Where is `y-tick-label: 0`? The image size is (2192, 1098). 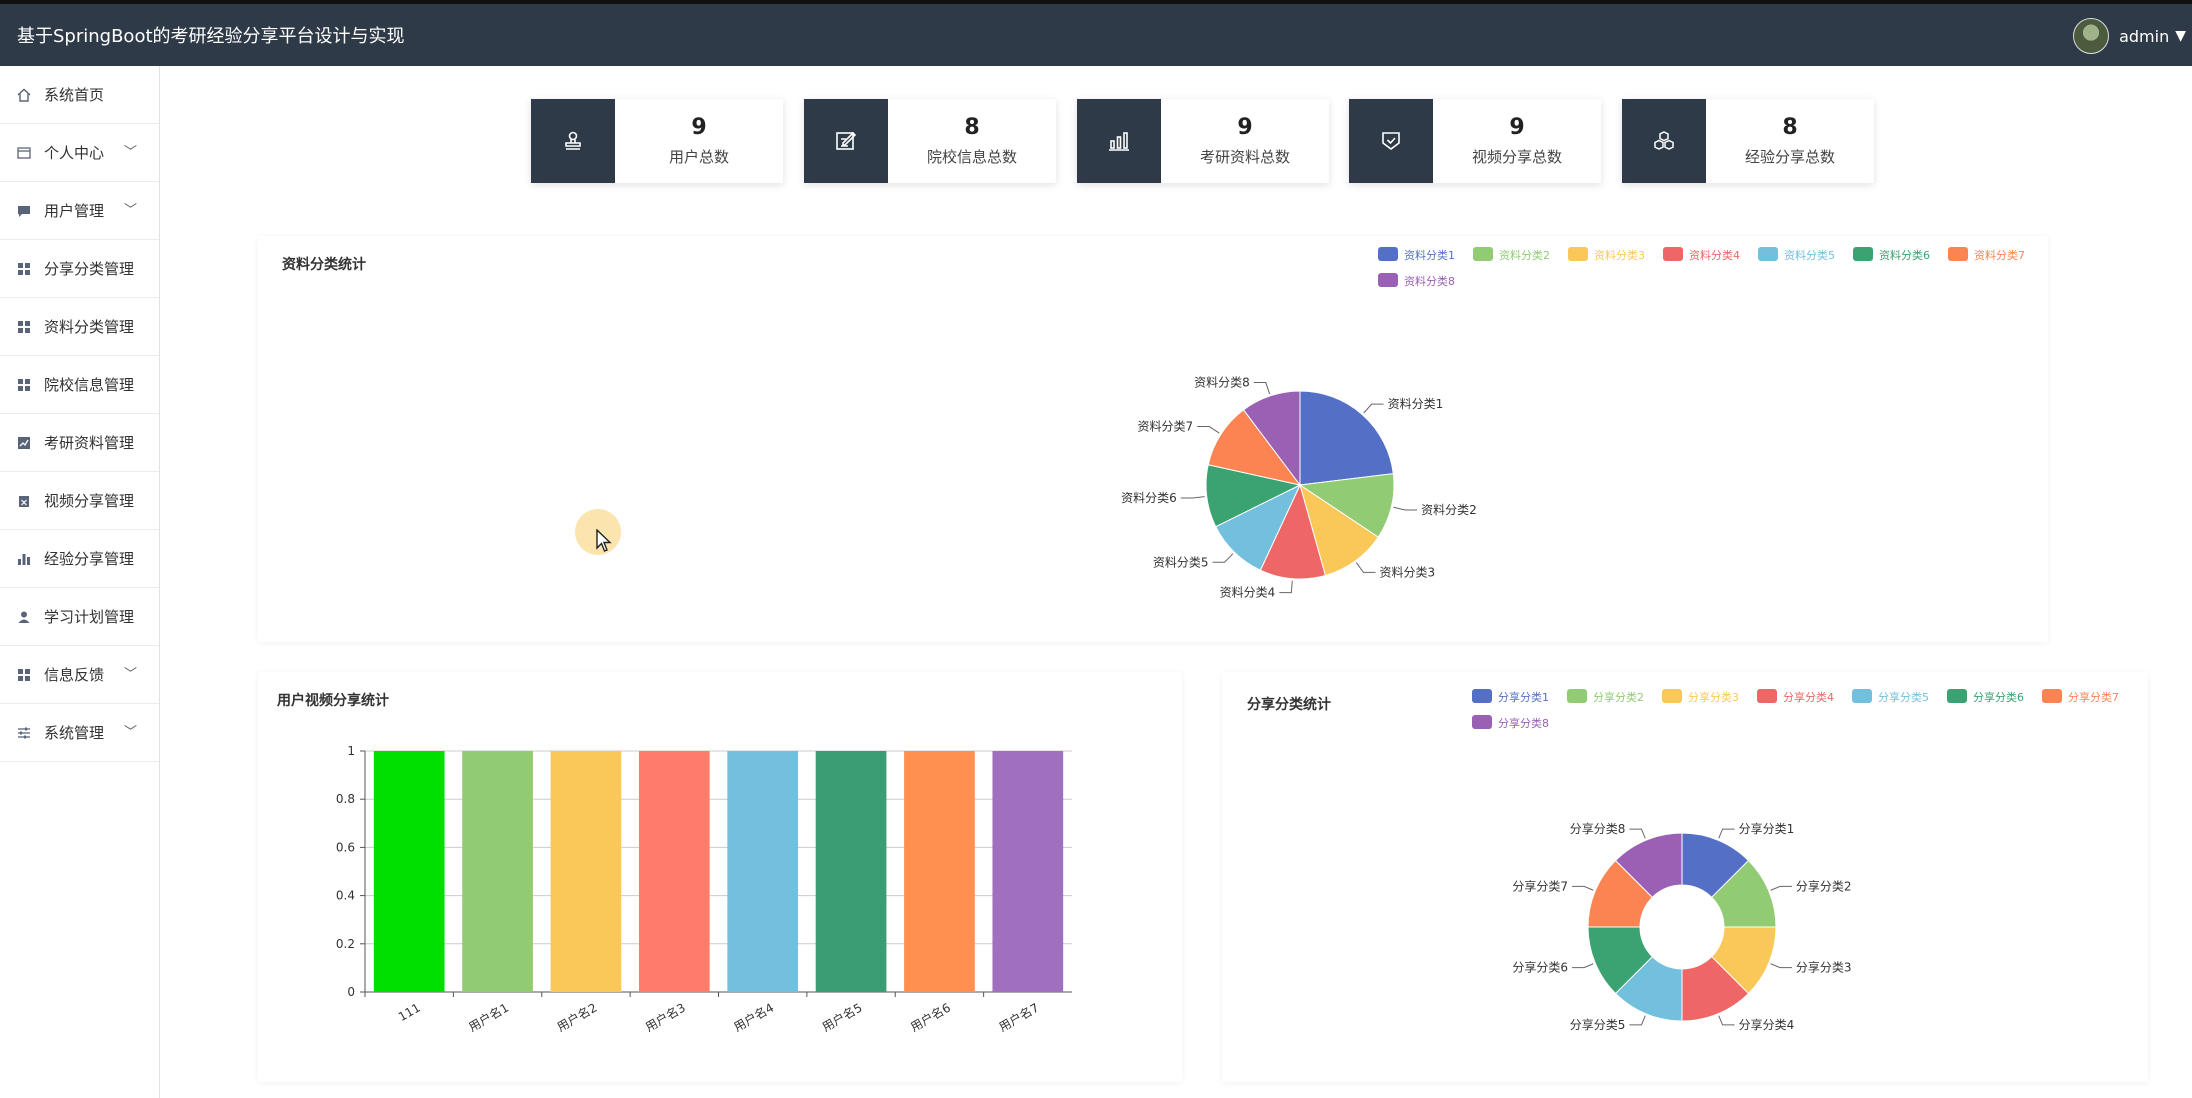
y-tick-label: 0 is located at coordinates (351, 992).